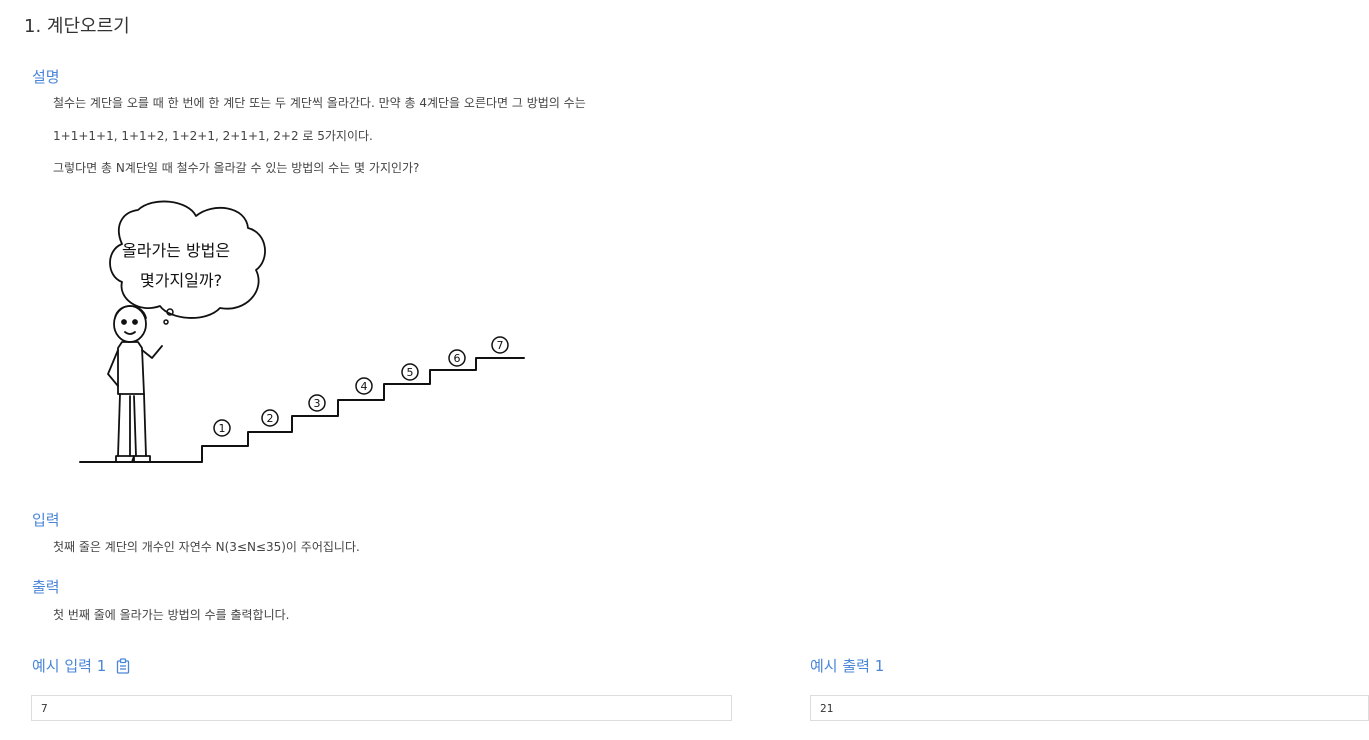 The image size is (1369, 740). Describe the element at coordinates (46, 77) in the screenshot. I see `description-heading: 설명` at that location.